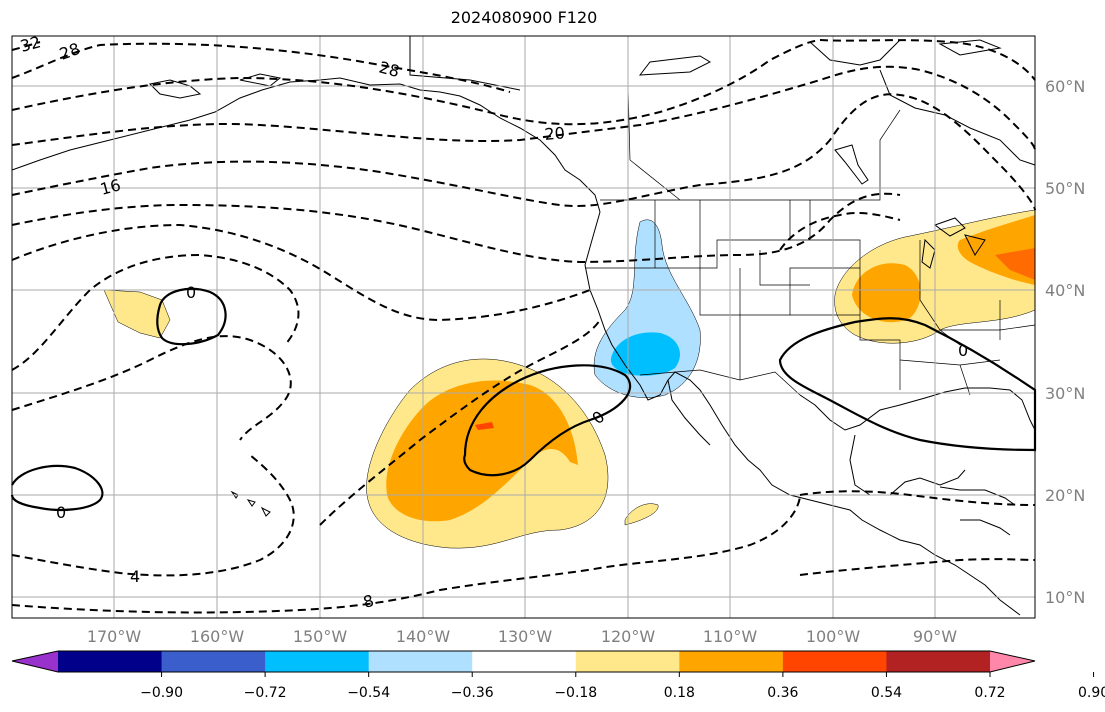 The width and height of the screenshot is (1105, 712). Describe the element at coordinates (472, 693) in the screenshot. I see `colorbar-tick-label: −0.36` at that location.